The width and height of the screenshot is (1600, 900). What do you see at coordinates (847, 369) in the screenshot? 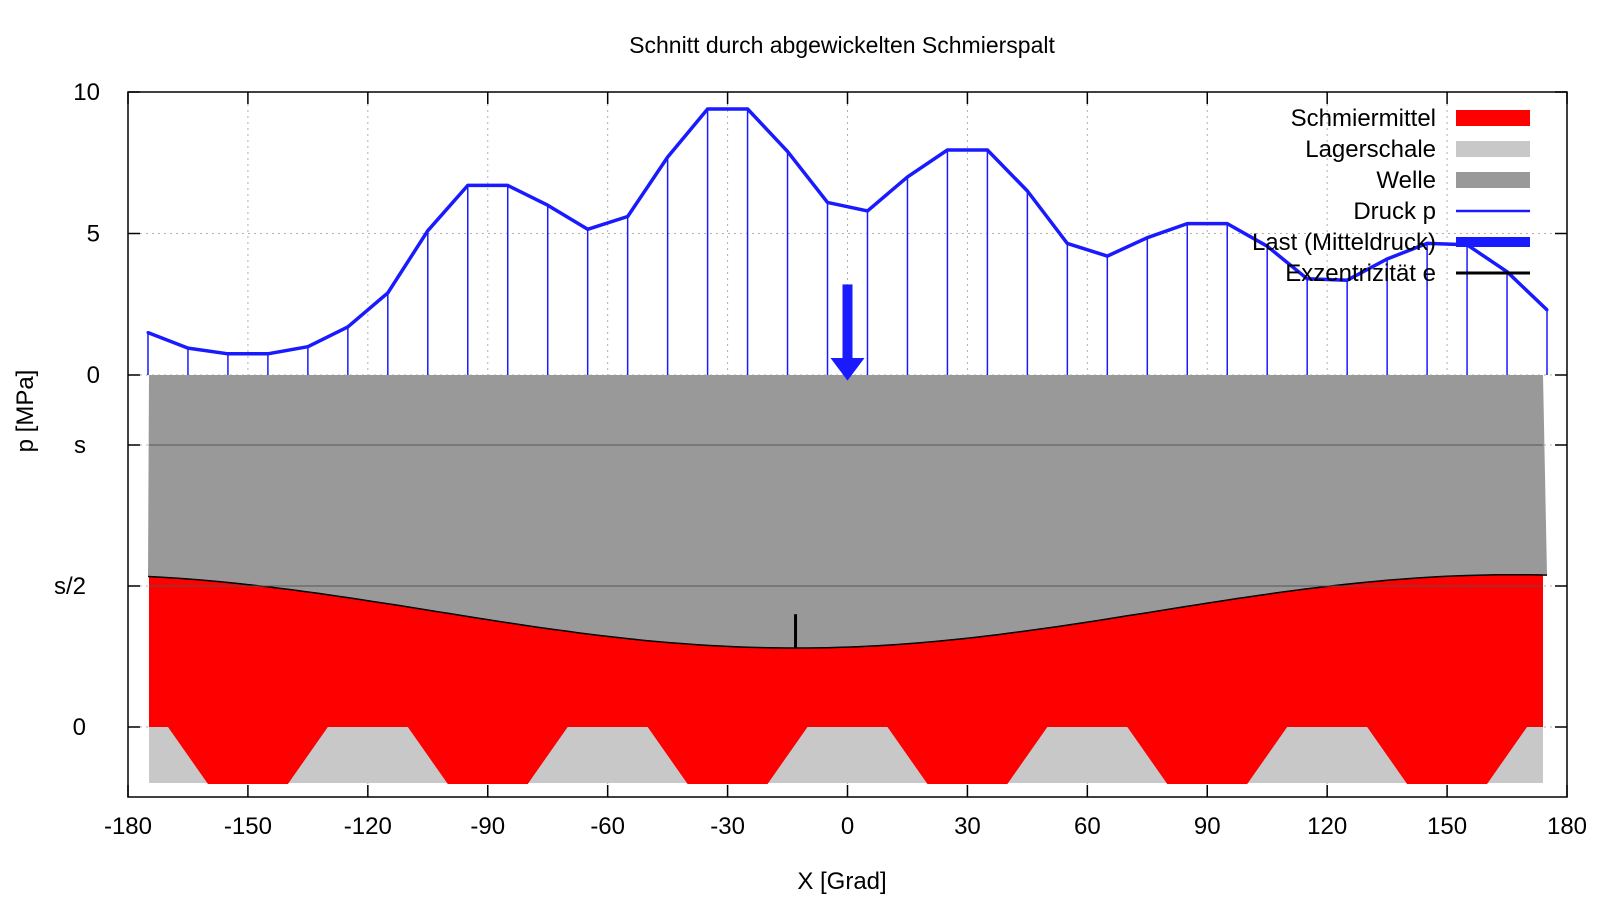
I see `load-arrow-head` at bounding box center [847, 369].